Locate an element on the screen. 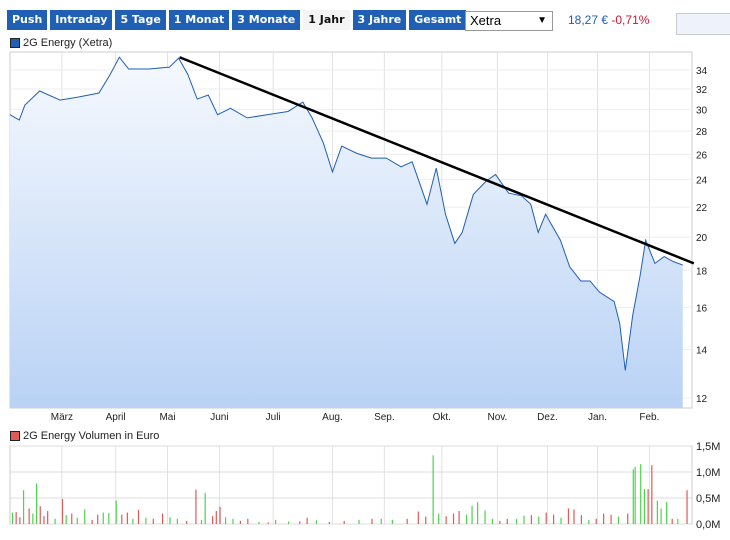 Image resolution: width=730 pixels, height=540 pixels. tab-3-monate: 3 Monate is located at coordinates (266, 20).